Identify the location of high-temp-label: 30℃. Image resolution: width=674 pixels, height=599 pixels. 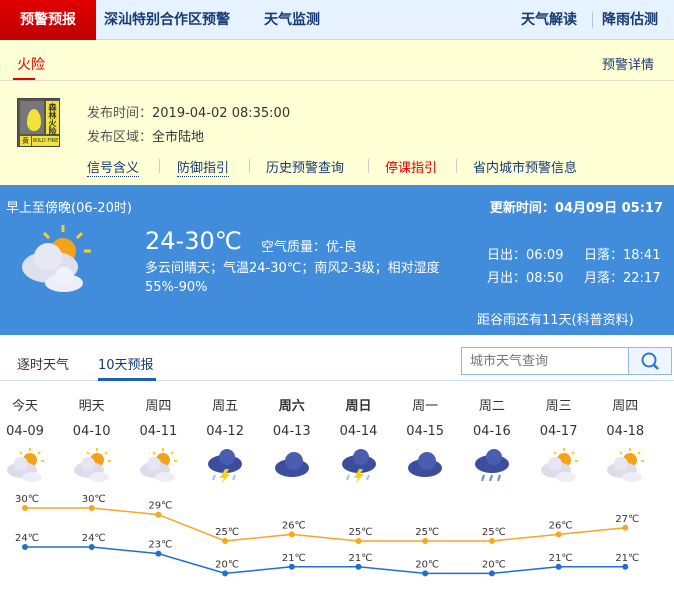
(94, 499).